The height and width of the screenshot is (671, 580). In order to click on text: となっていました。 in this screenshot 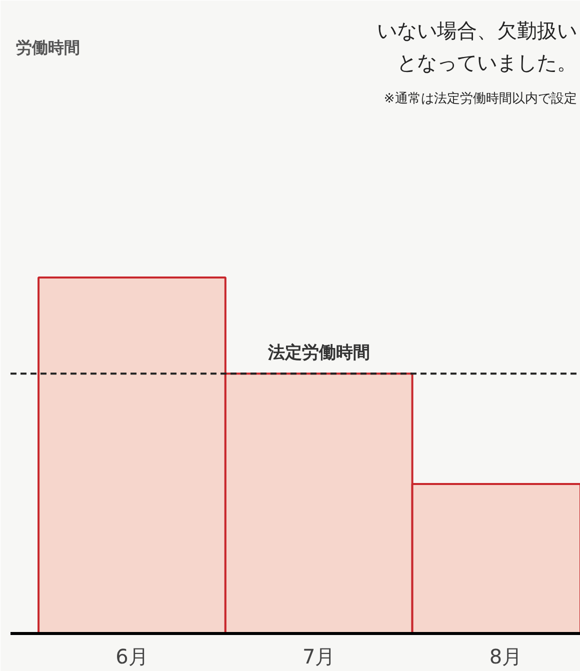, I will do `click(486, 62)`.